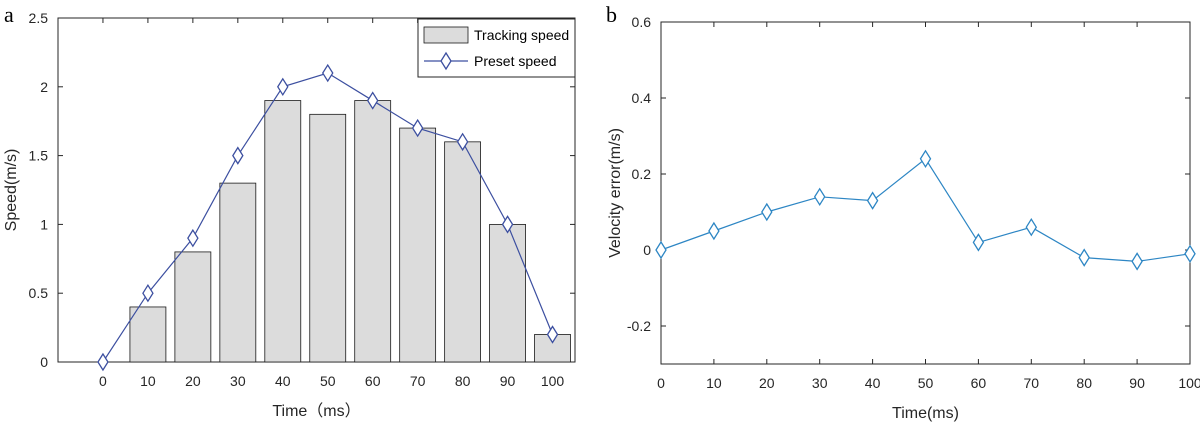  Describe the element at coordinates (39, 156) in the screenshot. I see `y-tick-label: 1.5` at that location.